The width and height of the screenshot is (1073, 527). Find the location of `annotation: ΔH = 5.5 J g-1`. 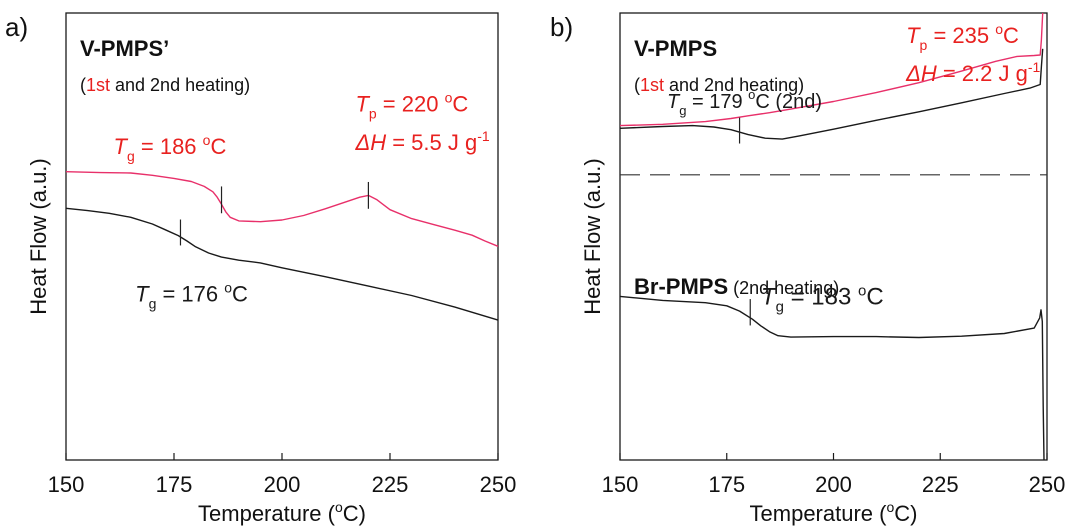

annotation: ΔH = 5.5 J g-1 is located at coordinates (421, 141).